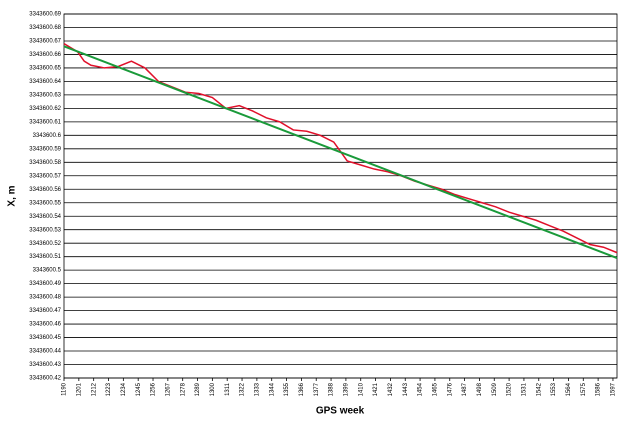 Image resolution: width=619 pixels, height=424 pixels. Describe the element at coordinates (45, 28) in the screenshot. I see `y-tick-label: 3343600.68` at that location.